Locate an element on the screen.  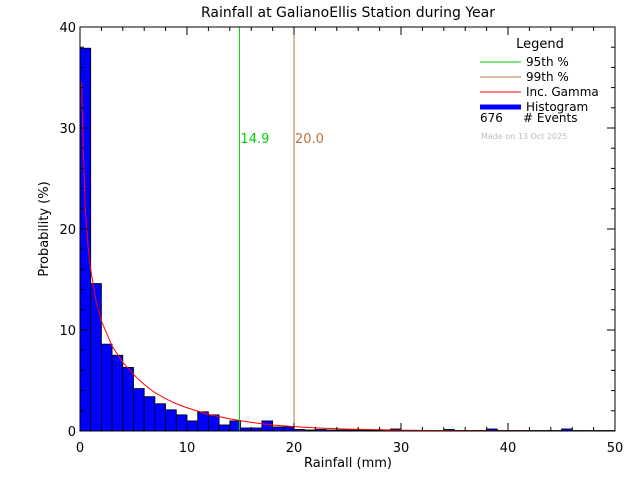
y-tick-label: 20 is located at coordinates (67, 230).